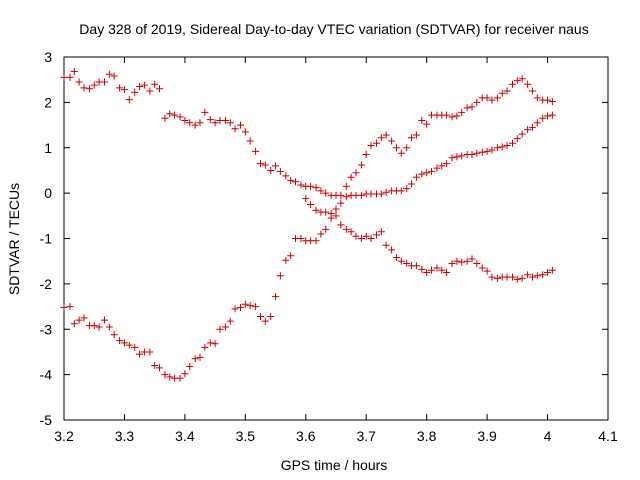 This screenshot has height=480, width=640. I want to click on x-axis-label: GPS time / hours, so click(334, 465).